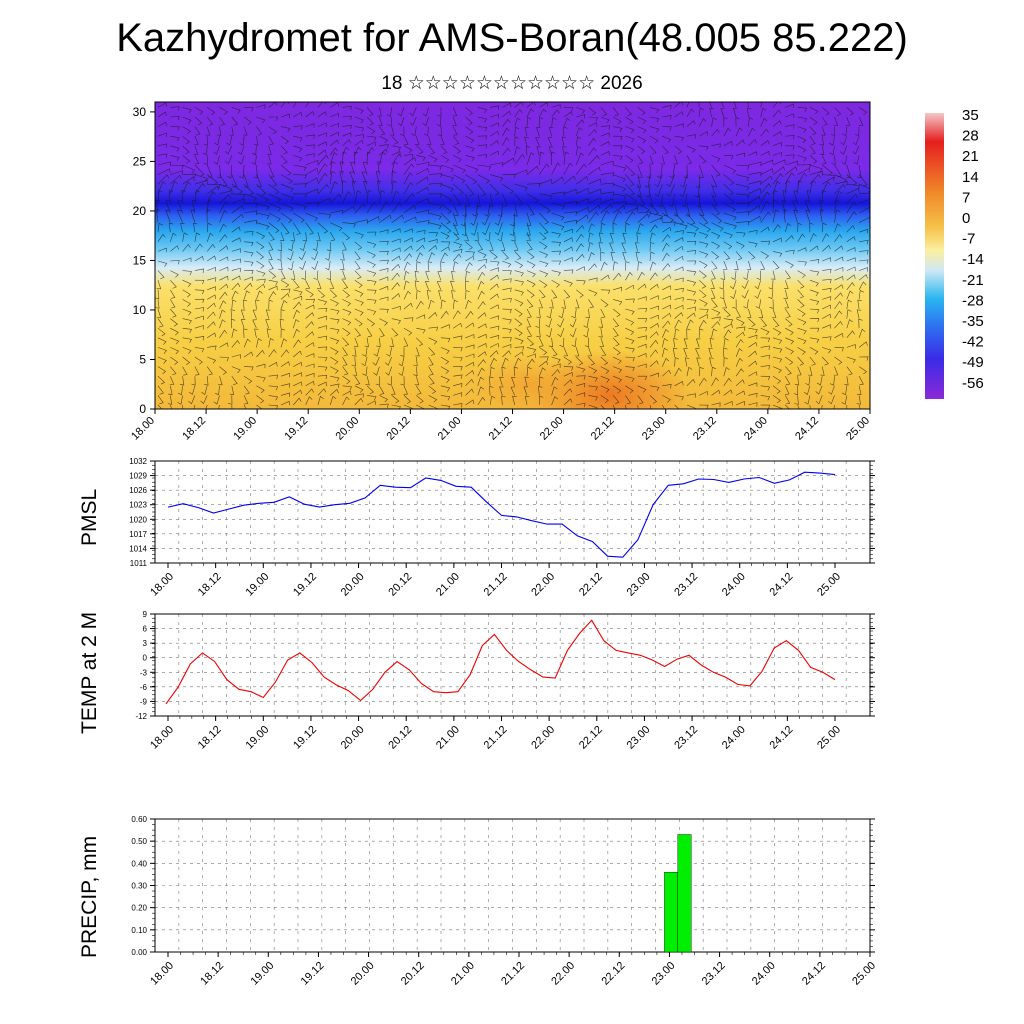 The height and width of the screenshot is (1024, 1024). Describe the element at coordinates (145, 629) in the screenshot. I see `y-tick-label: 6` at that location.